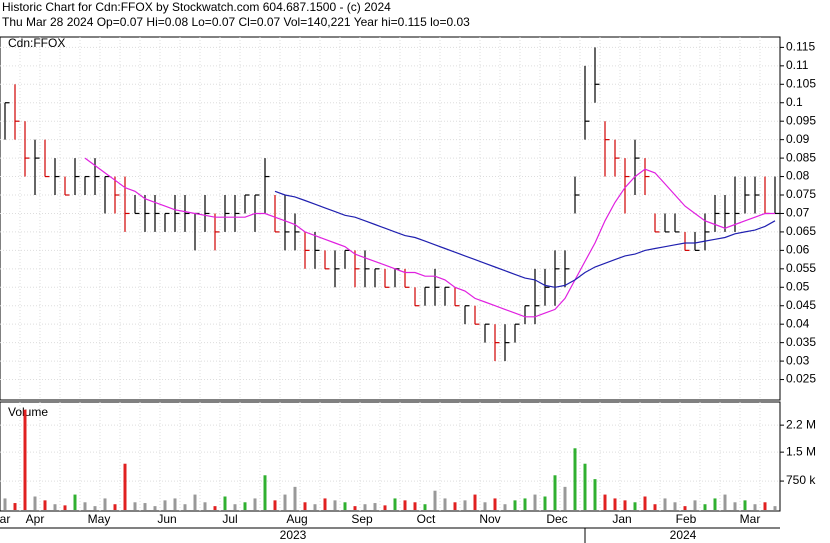  Describe the element at coordinates (99, 519) in the screenshot. I see `x-tick-label: May` at that location.